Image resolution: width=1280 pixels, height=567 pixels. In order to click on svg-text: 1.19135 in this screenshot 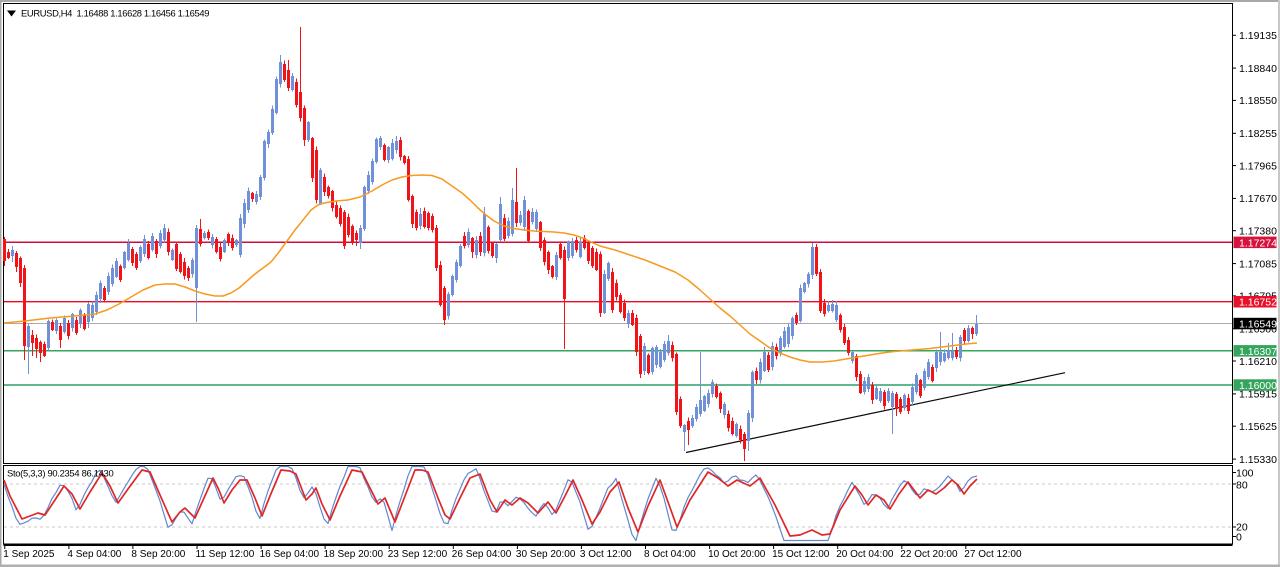, I will do `click(1258, 36)`.